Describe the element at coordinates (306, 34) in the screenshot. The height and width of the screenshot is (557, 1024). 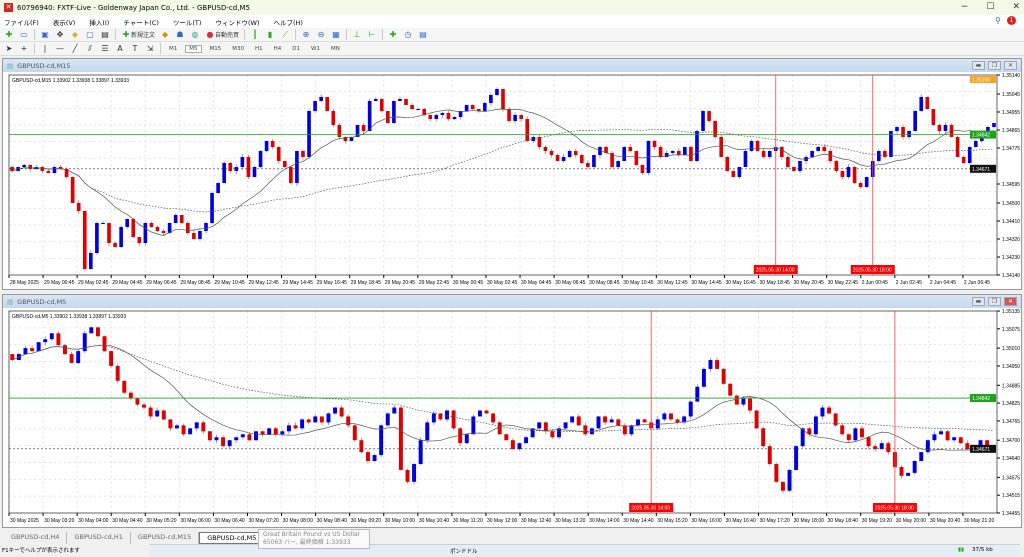
I see `zoom-in-icon: ⊕` at that location.